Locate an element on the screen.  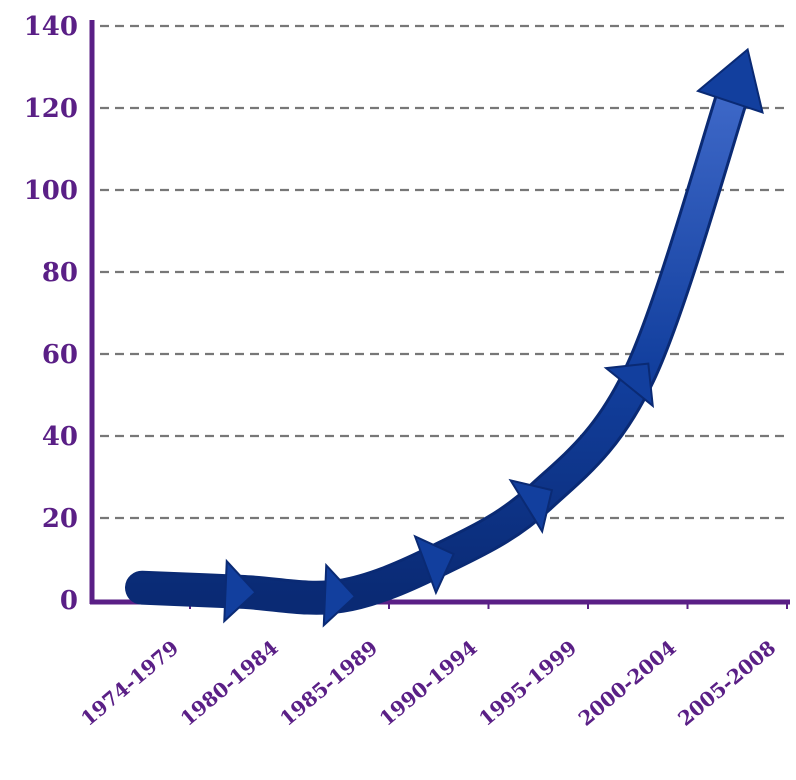
y-tick-label: 120 is located at coordinates (51, 109).